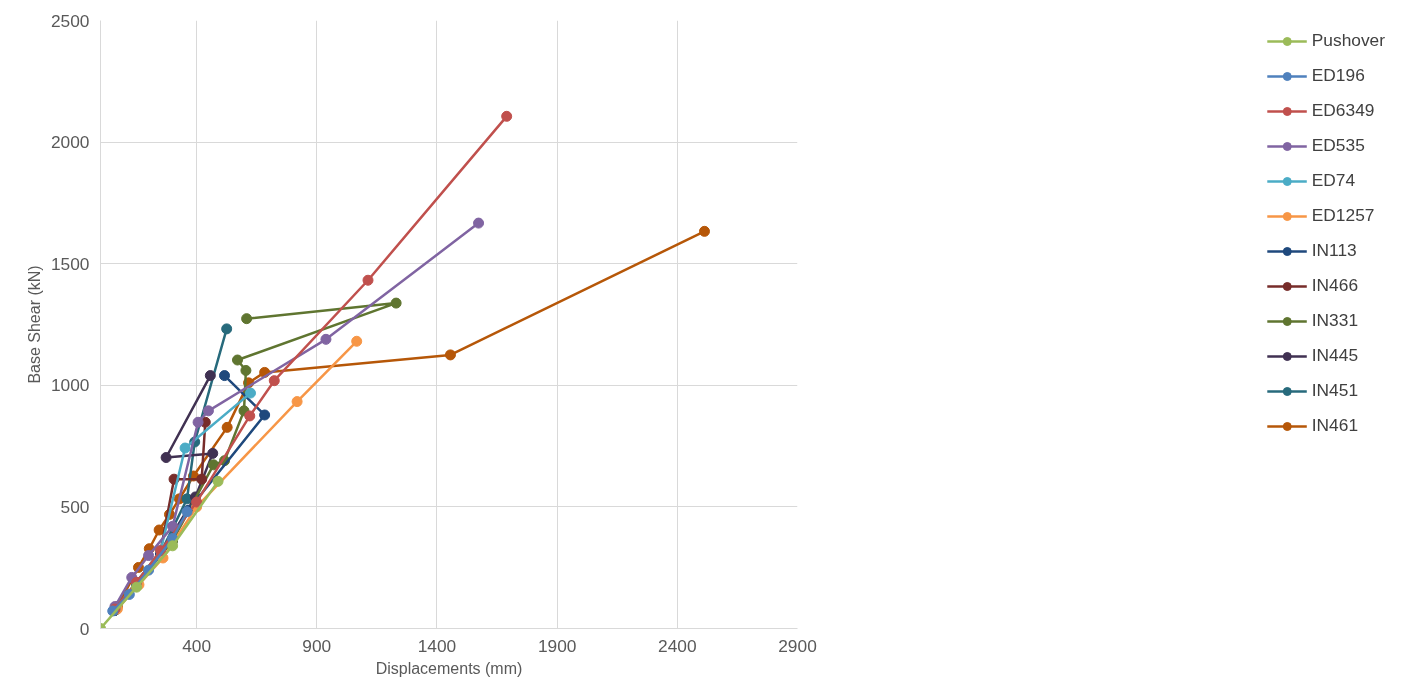 The width and height of the screenshot is (1403, 695). I want to click on x-tick-label: 2900, so click(797, 645).